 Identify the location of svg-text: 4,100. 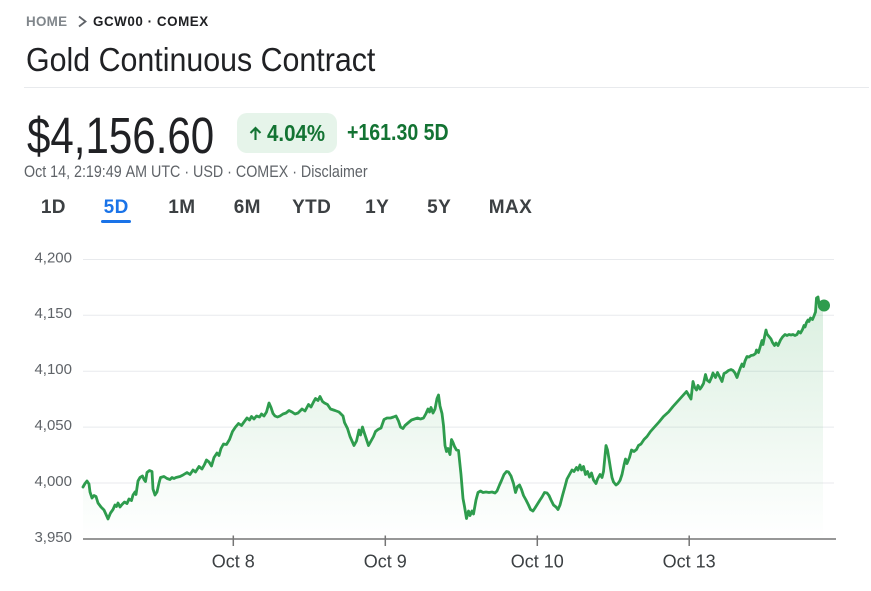
(53, 369).